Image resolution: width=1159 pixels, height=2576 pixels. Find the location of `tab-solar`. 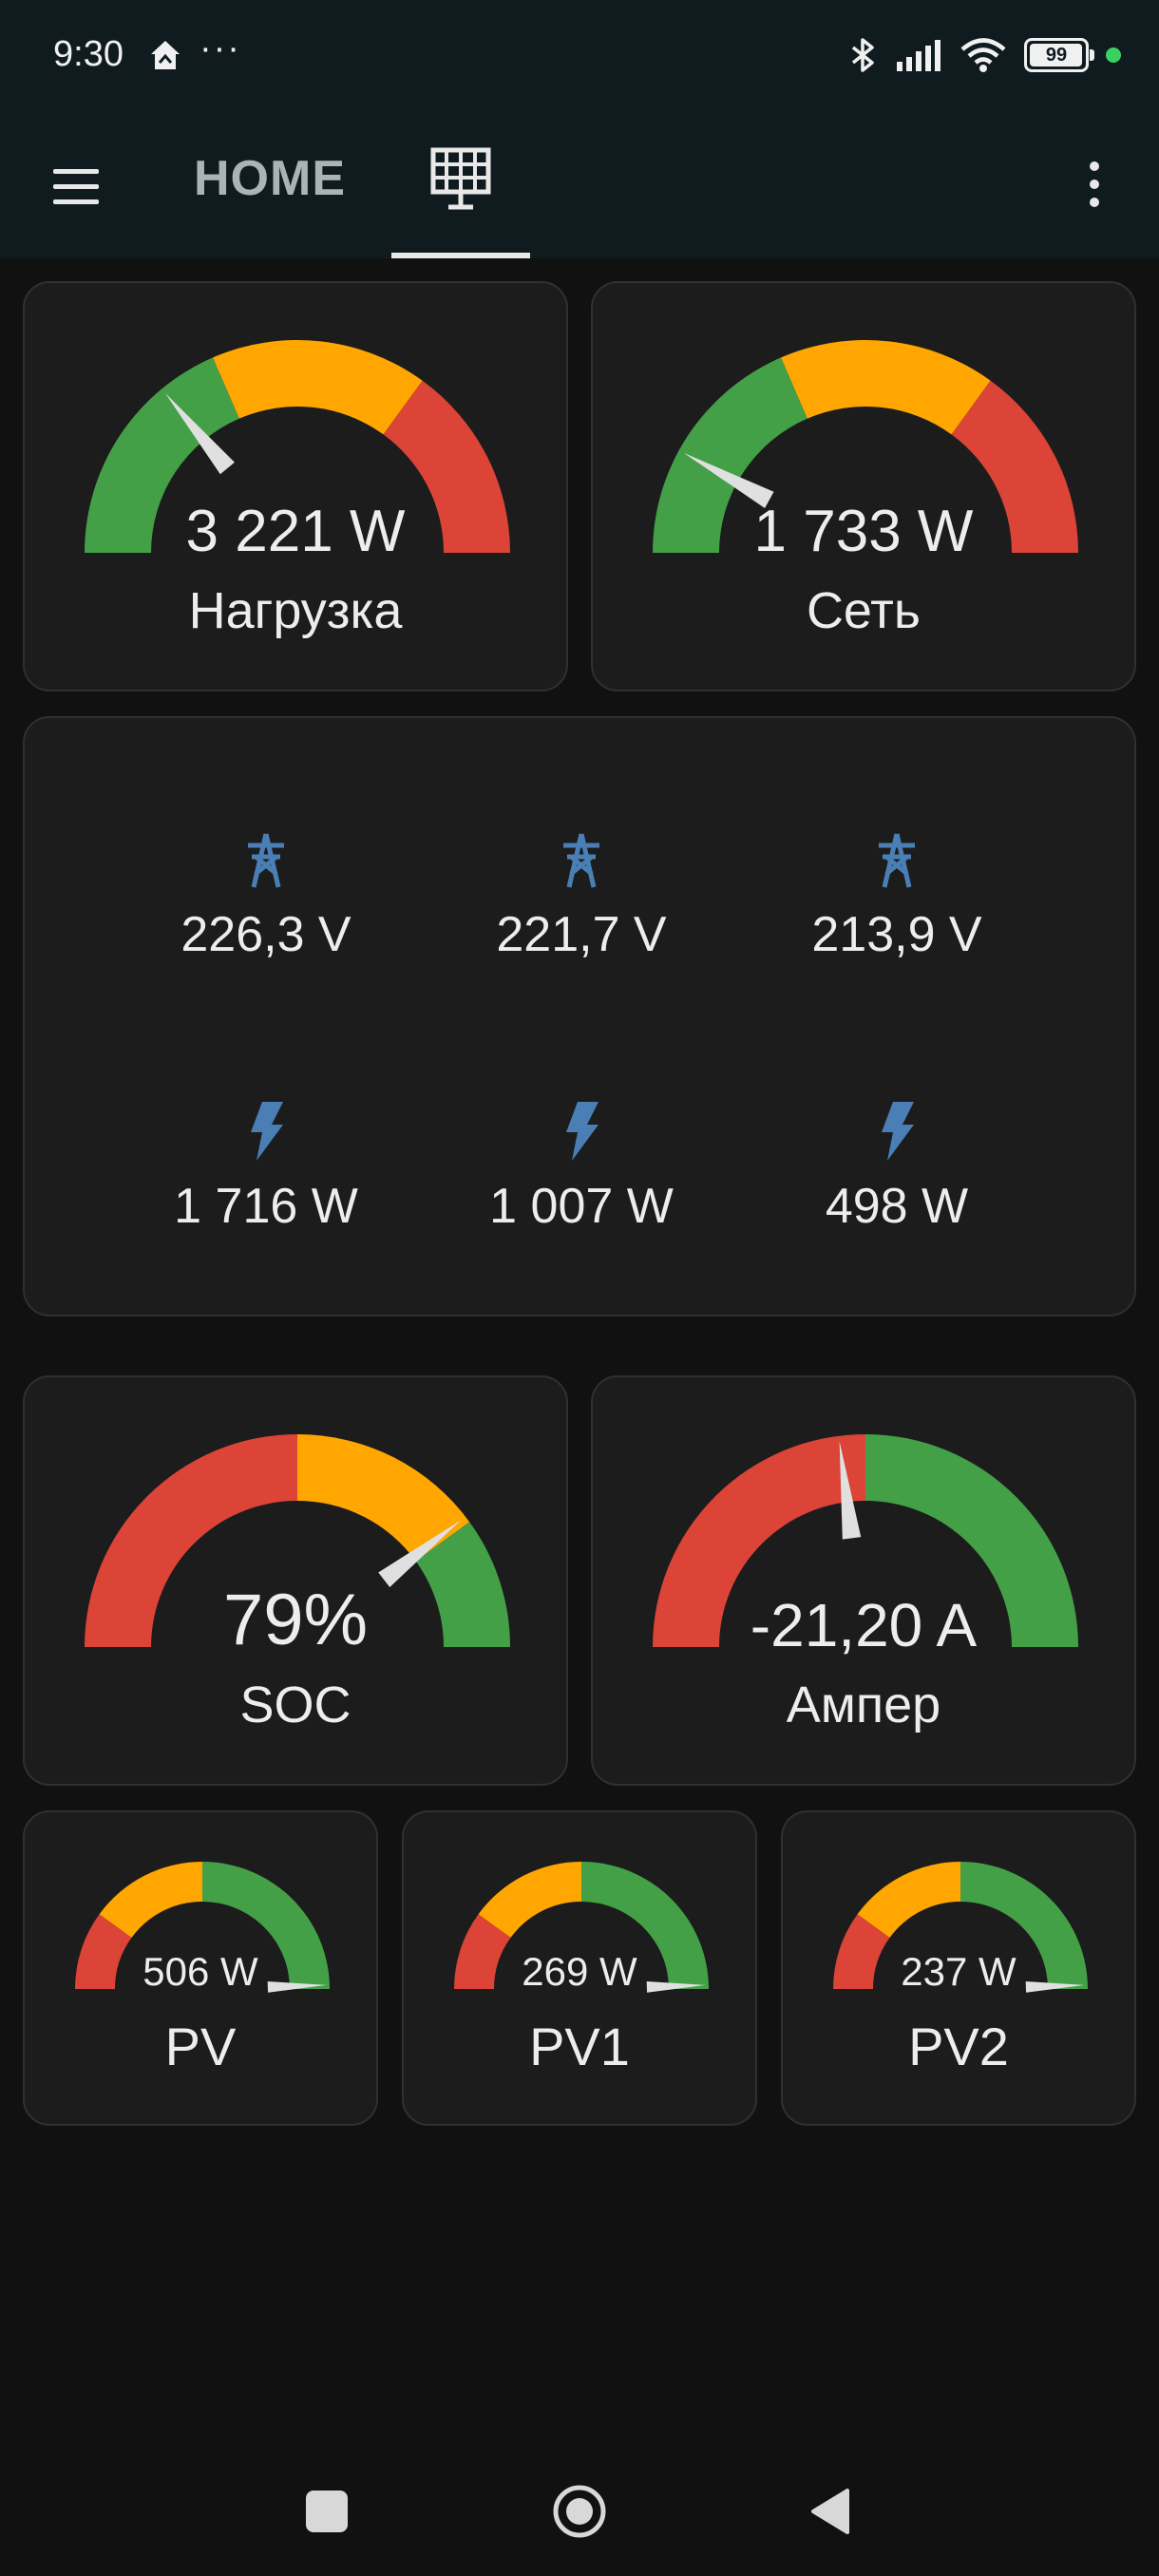

tab-solar is located at coordinates (460, 185).